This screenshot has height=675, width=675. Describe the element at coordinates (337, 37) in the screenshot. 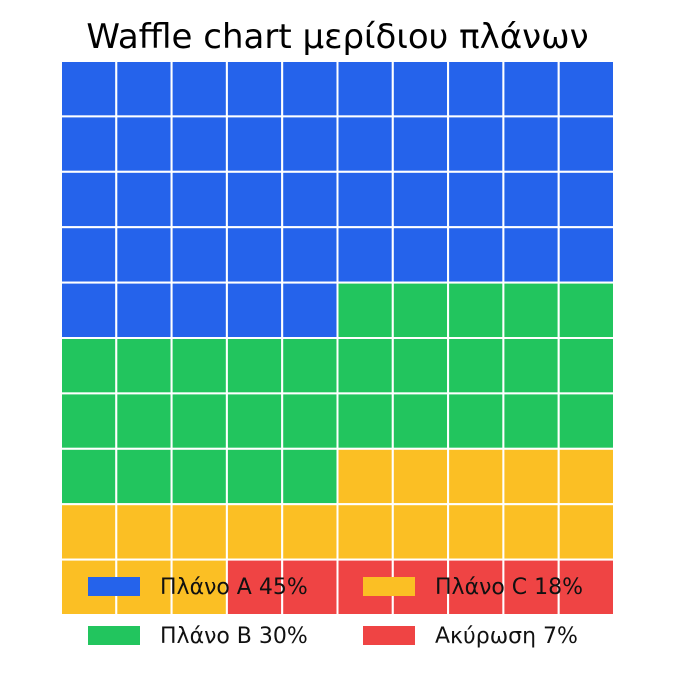

I see `chart-title: Waffle chart μερίδιου πλάνων` at that location.